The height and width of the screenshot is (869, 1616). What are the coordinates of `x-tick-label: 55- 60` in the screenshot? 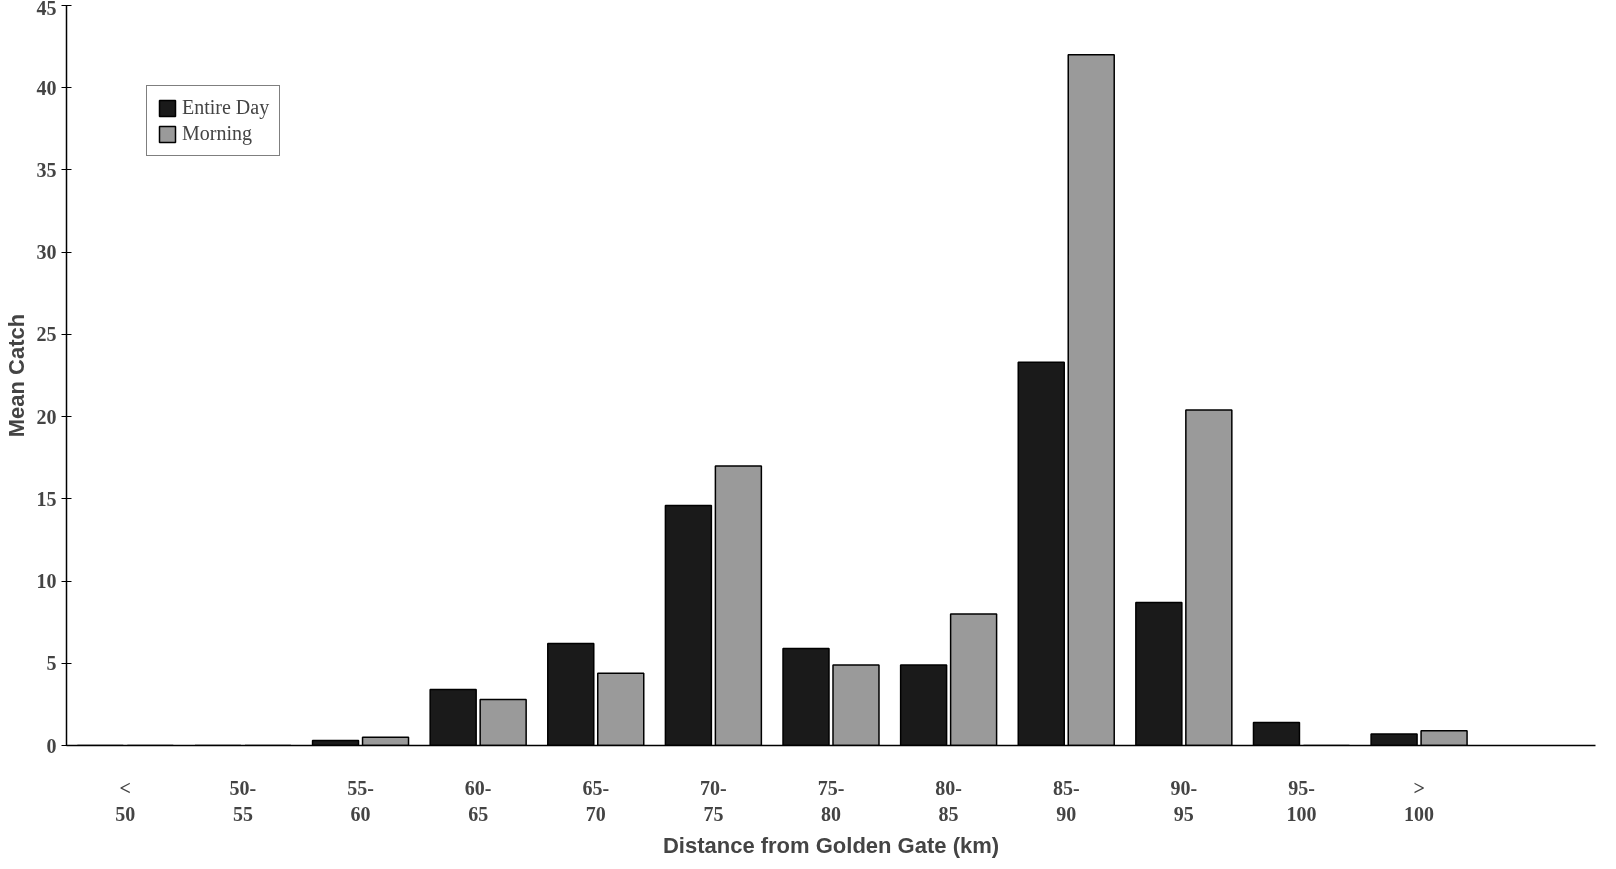 It's located at (360, 800).